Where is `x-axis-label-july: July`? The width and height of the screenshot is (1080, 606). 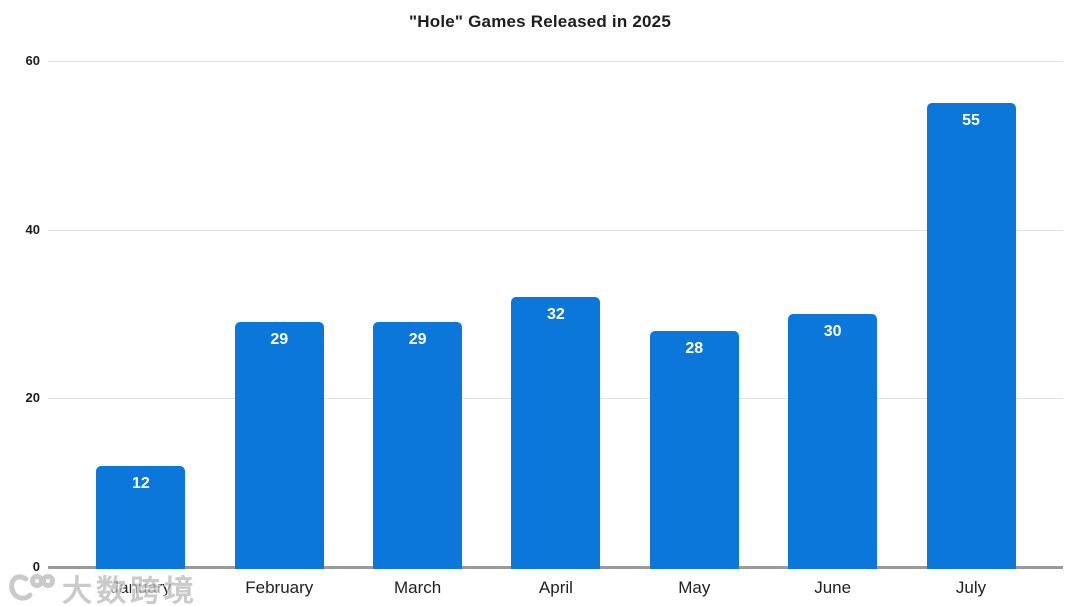 x-axis-label-july: July is located at coordinates (971, 587).